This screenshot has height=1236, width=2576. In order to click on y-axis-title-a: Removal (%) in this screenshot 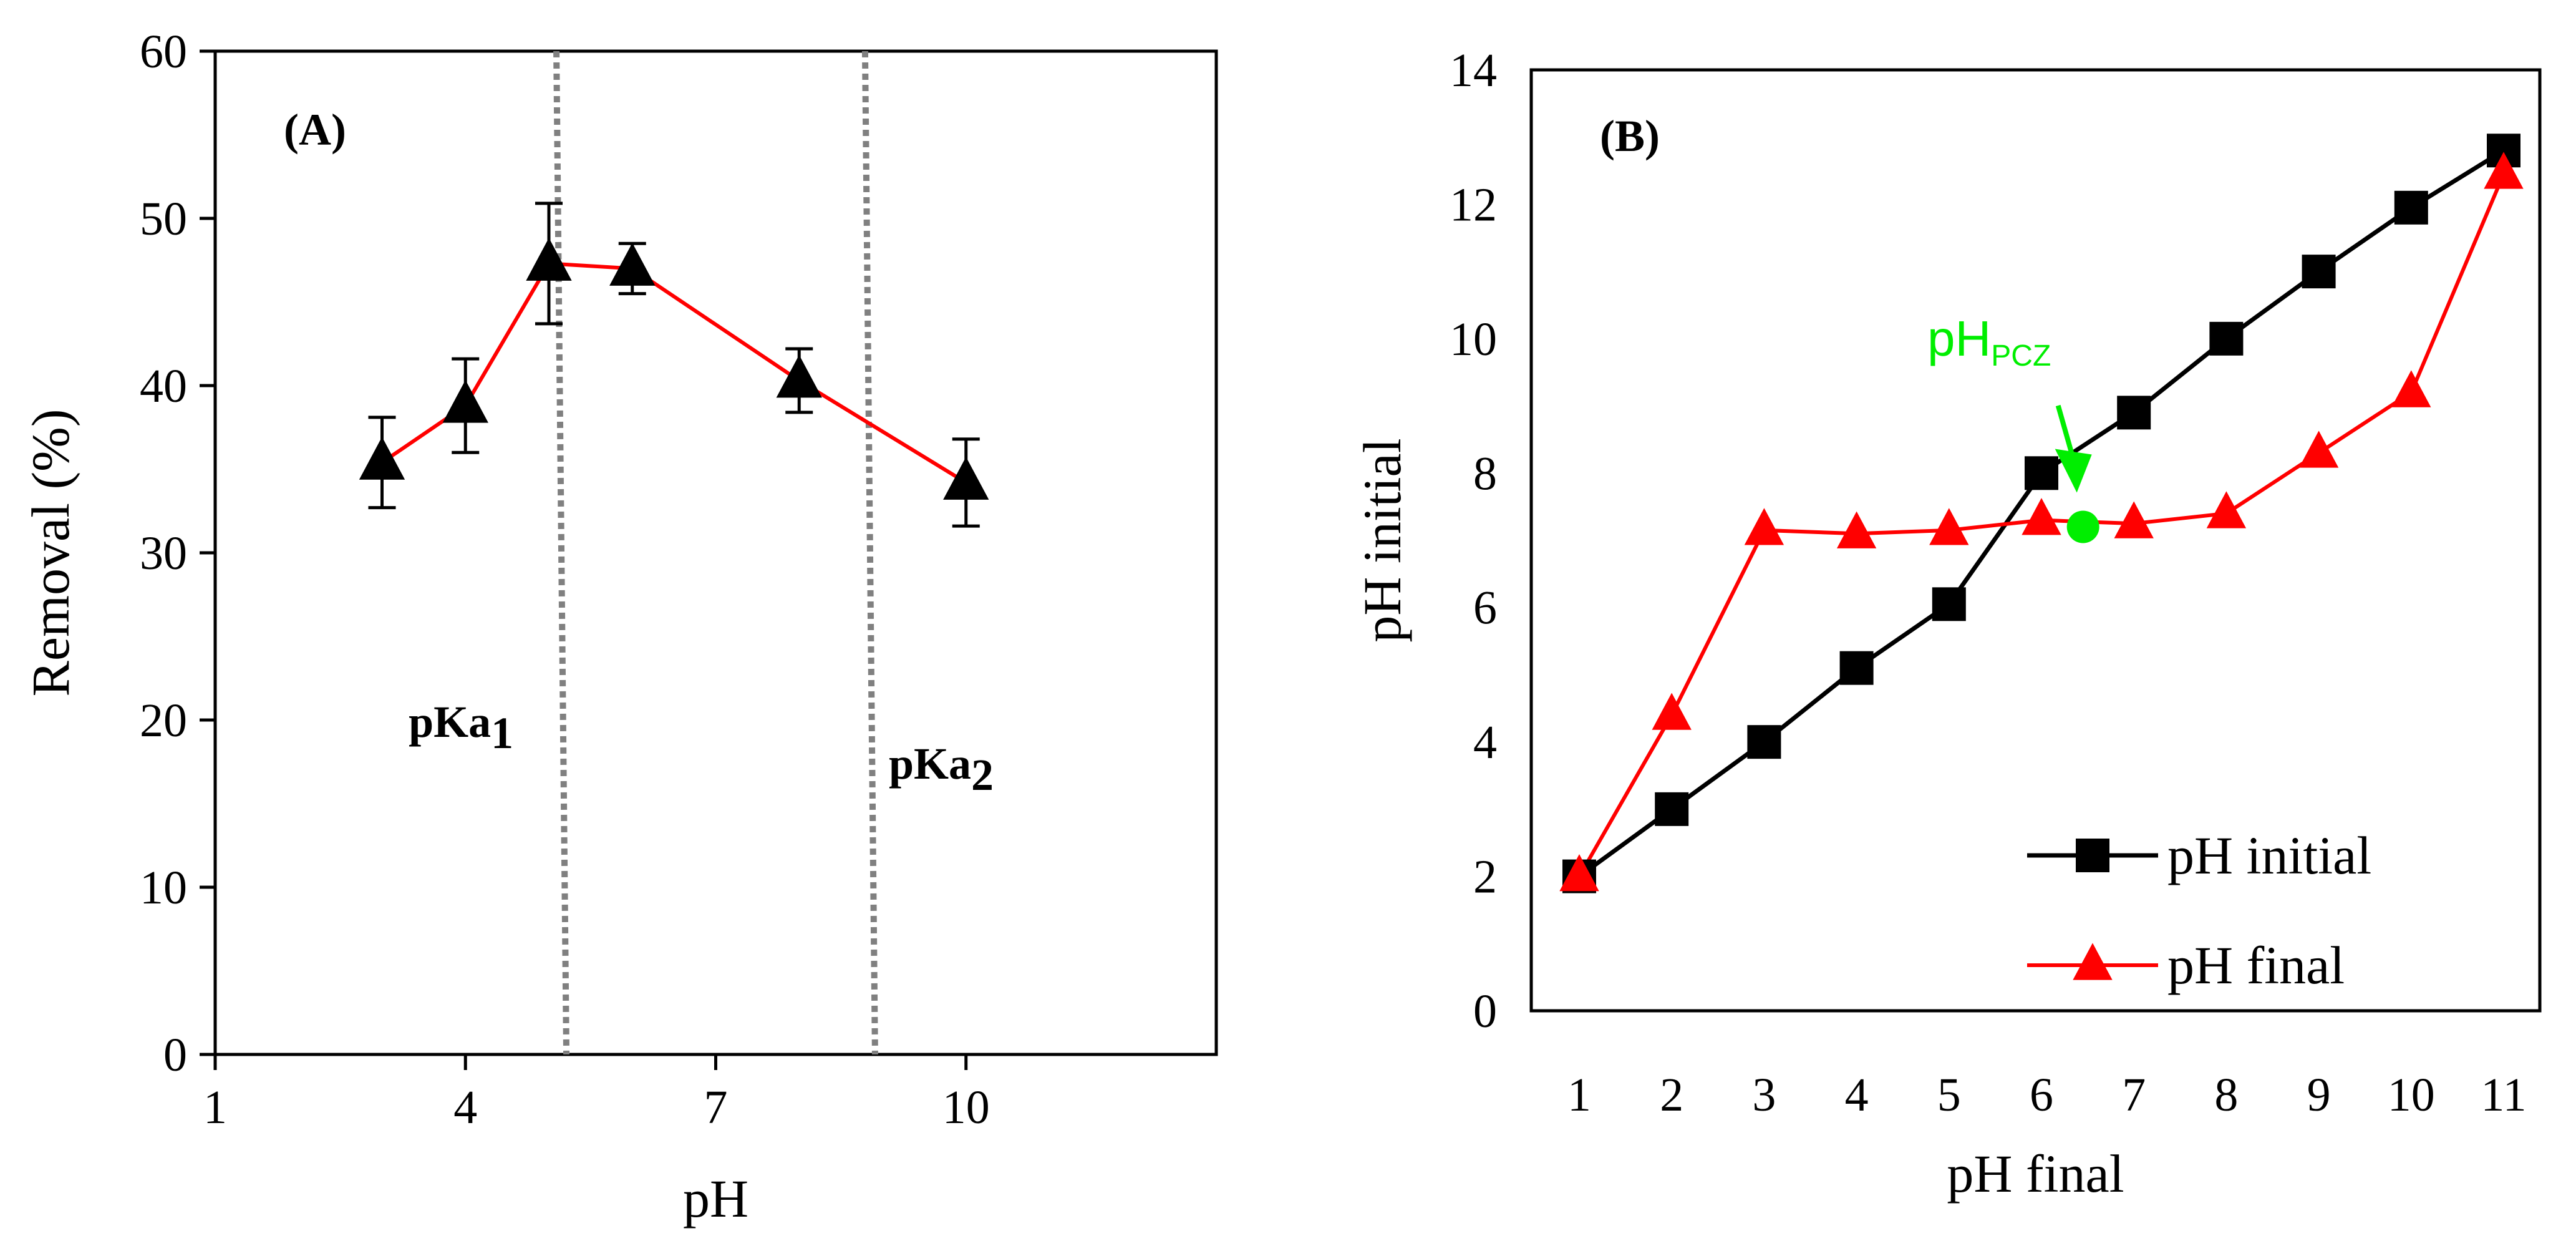, I will do `click(50, 553)`.